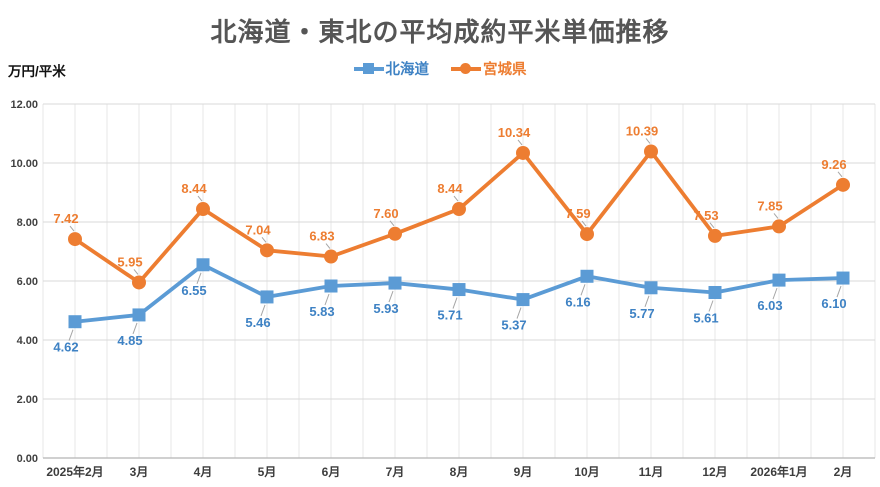  What do you see at coordinates (27, 341) in the screenshot?
I see `svg-text: 4.00` at bounding box center [27, 341].